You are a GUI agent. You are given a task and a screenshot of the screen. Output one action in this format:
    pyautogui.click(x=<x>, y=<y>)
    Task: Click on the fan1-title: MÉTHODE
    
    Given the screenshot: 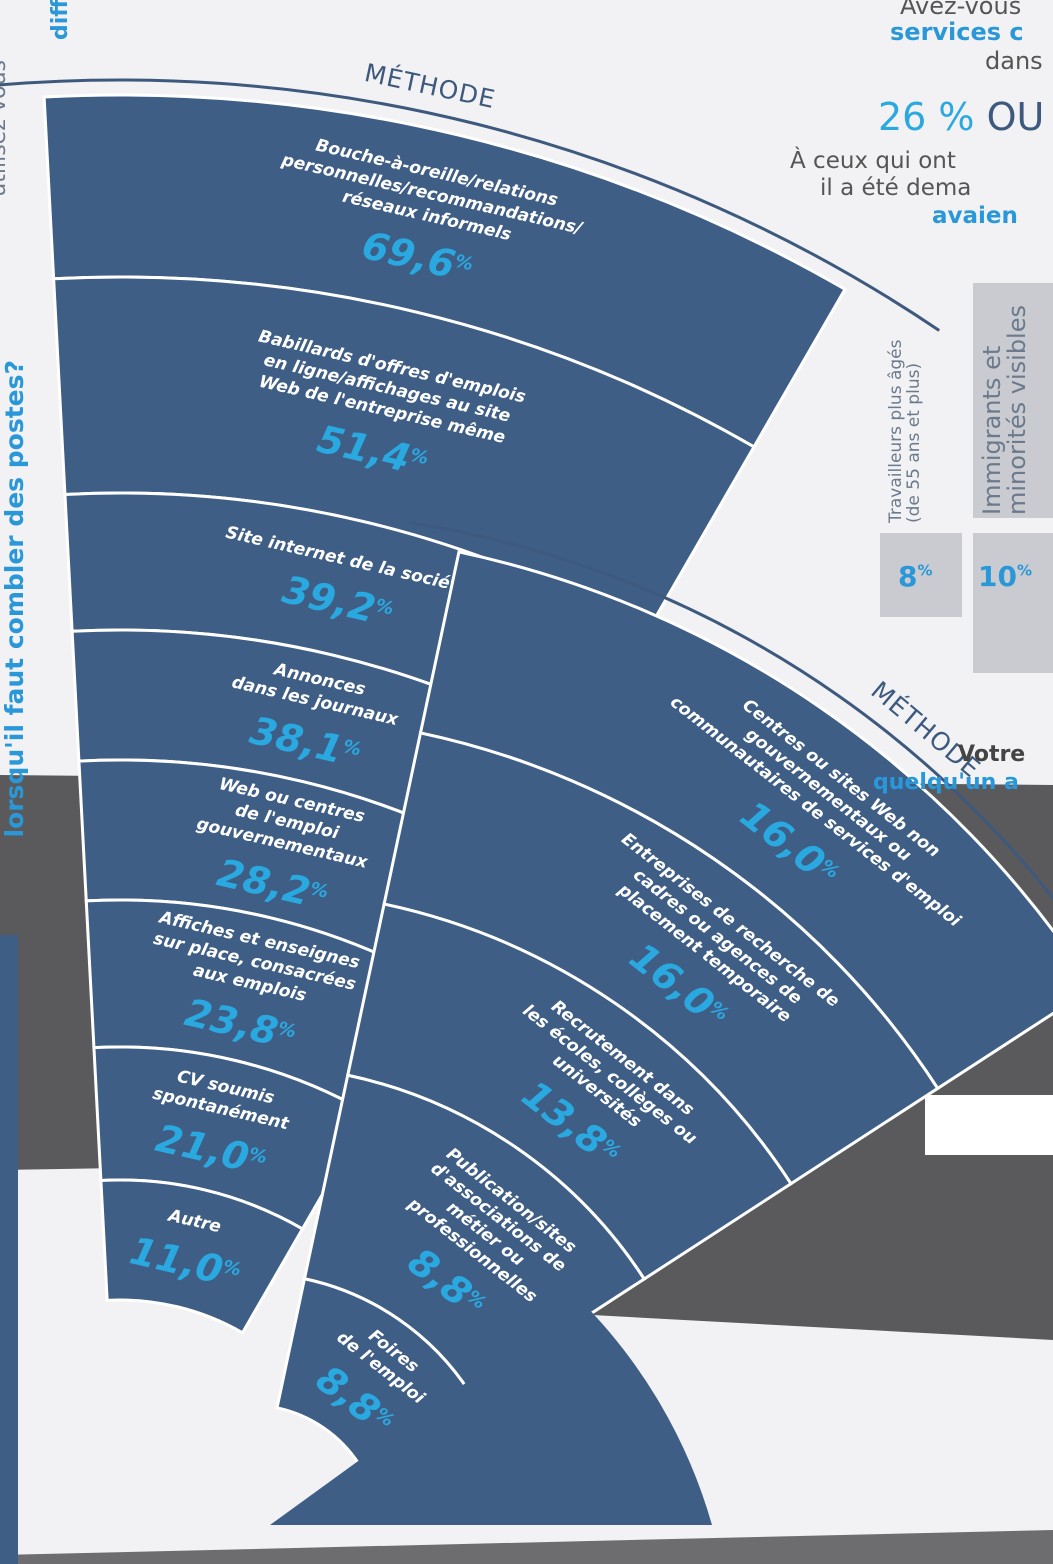 What is the action you would take?
    pyautogui.click(x=430, y=86)
    